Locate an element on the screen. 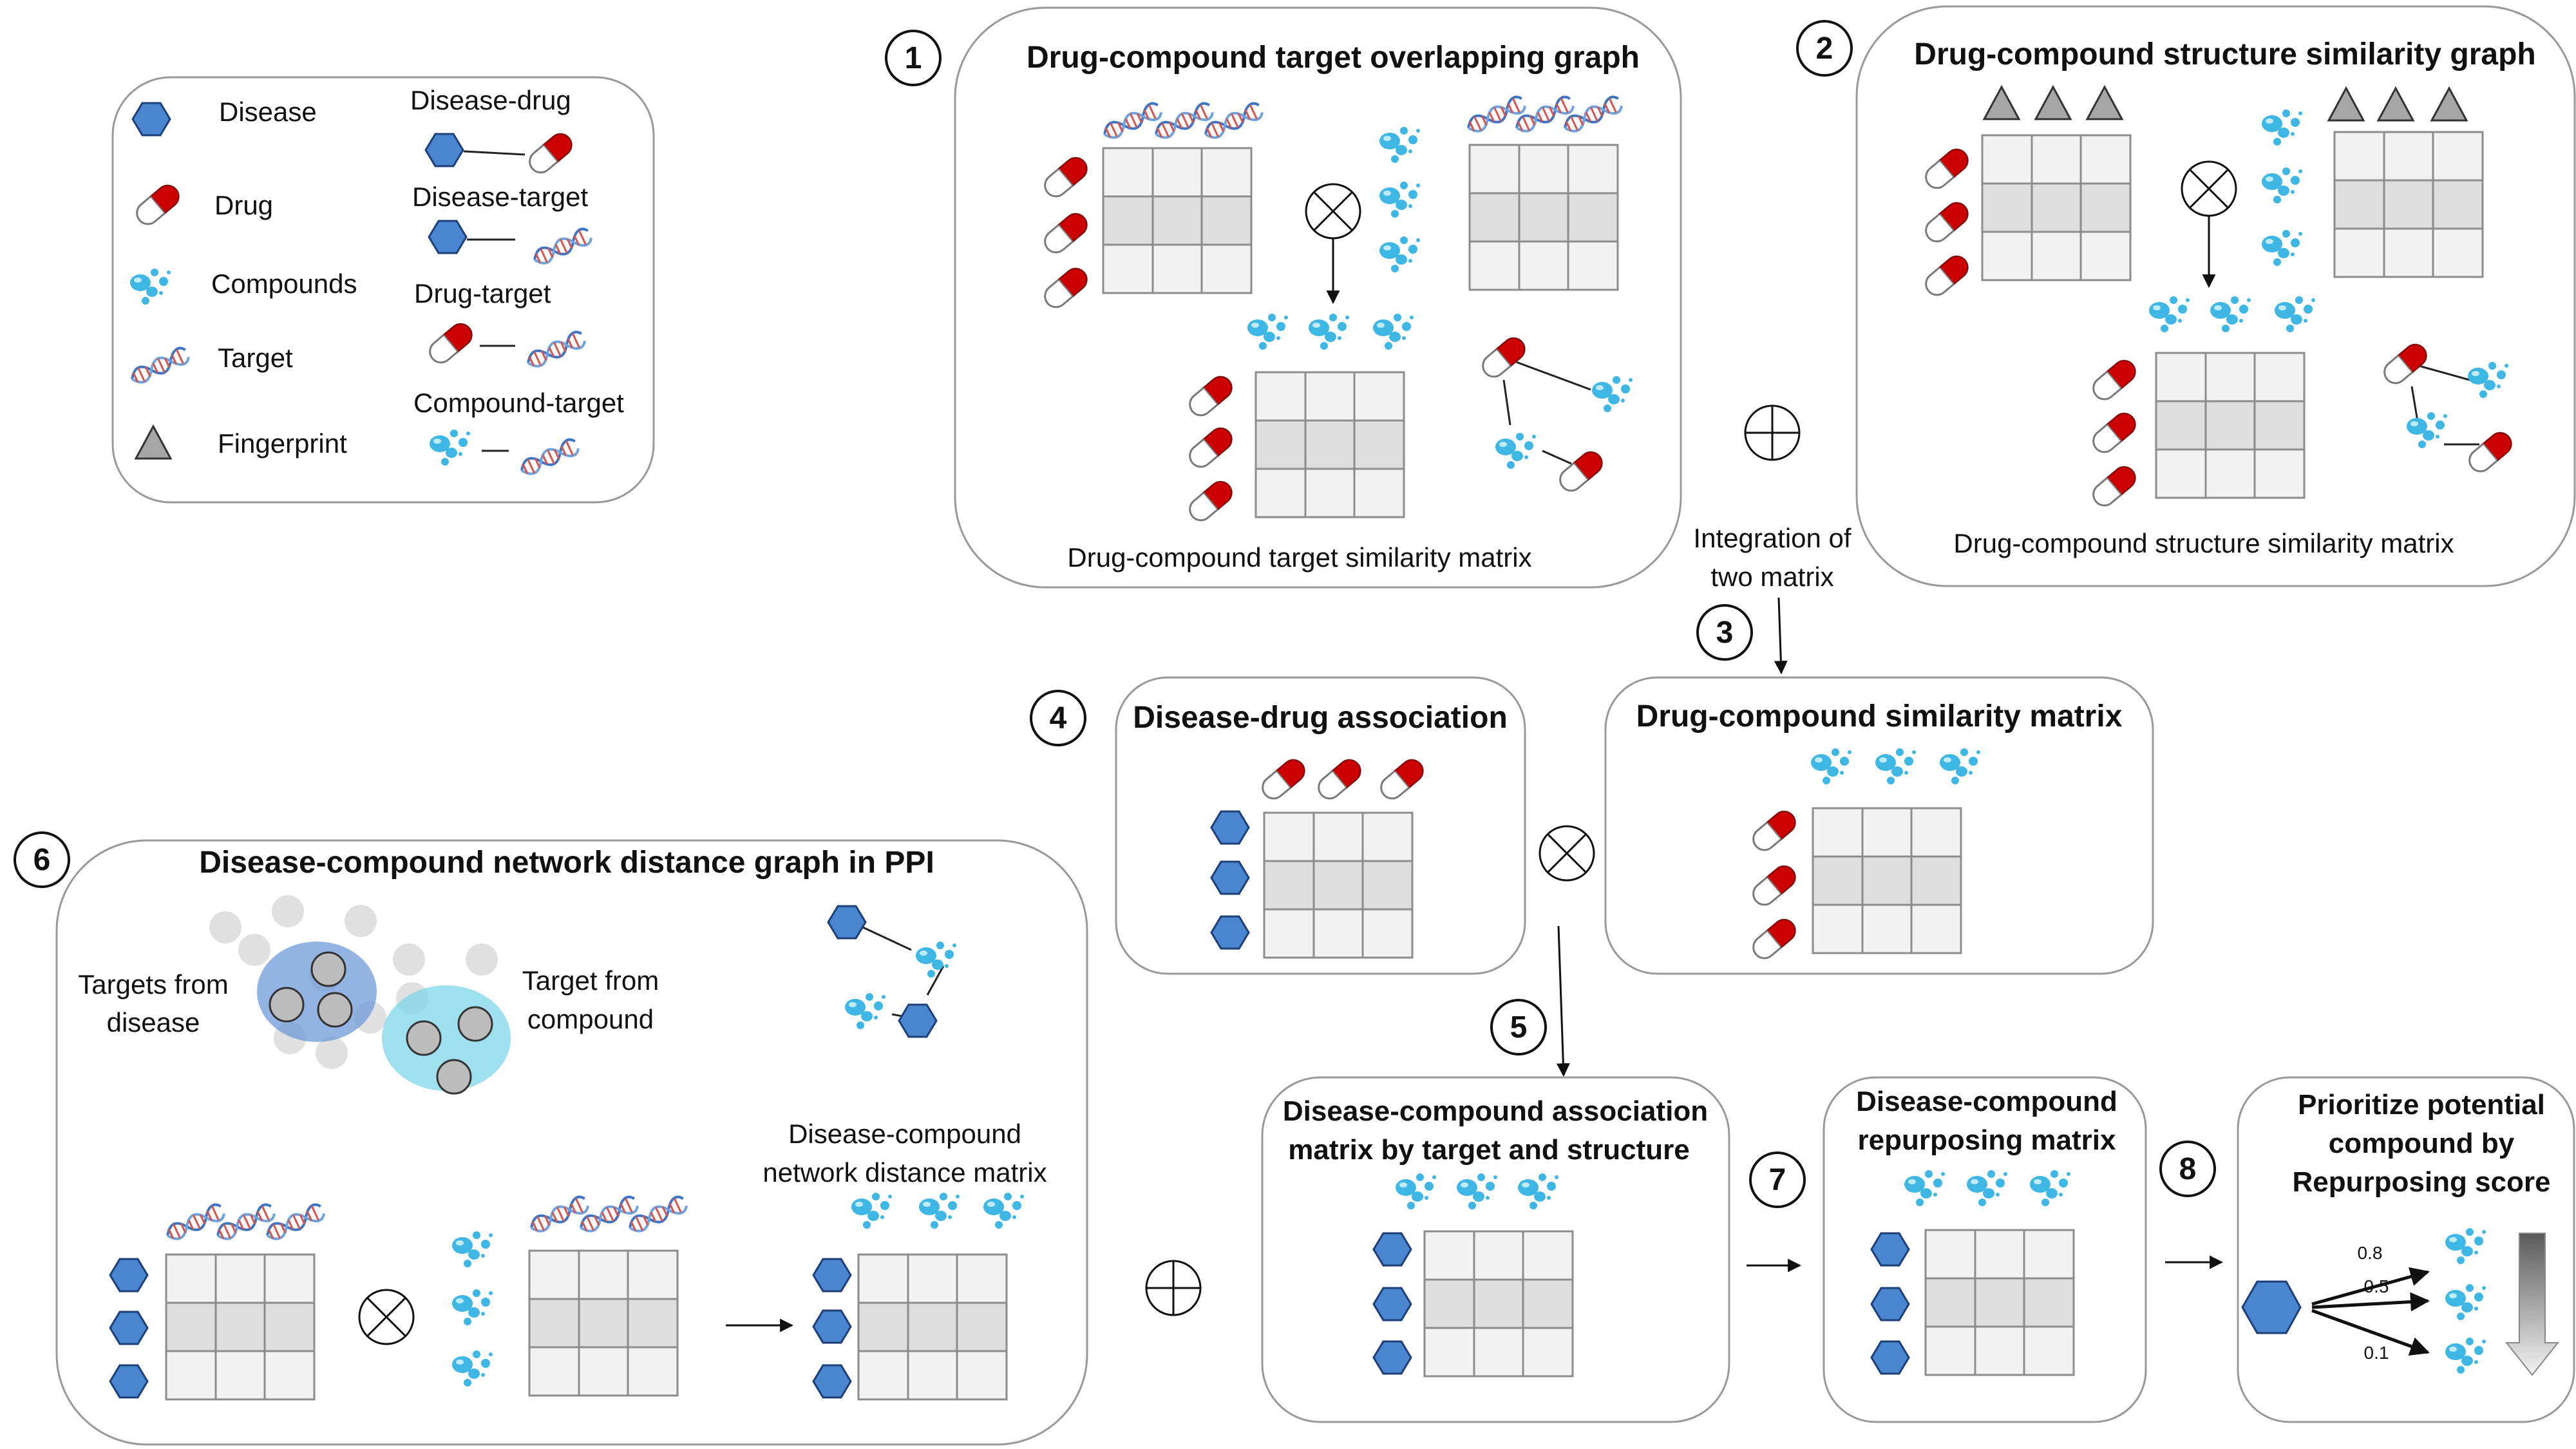 Image resolution: width=2576 pixels, height=1449 pixels. legend-disease-label: Disease is located at coordinates (268, 112).